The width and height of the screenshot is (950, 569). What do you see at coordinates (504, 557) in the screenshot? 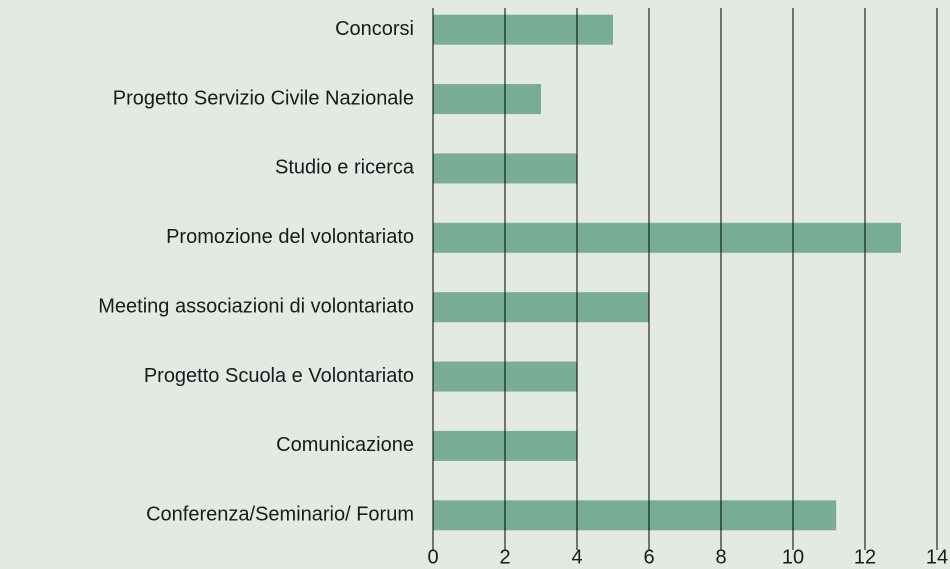
I see `x-tick-label: 2` at bounding box center [504, 557].